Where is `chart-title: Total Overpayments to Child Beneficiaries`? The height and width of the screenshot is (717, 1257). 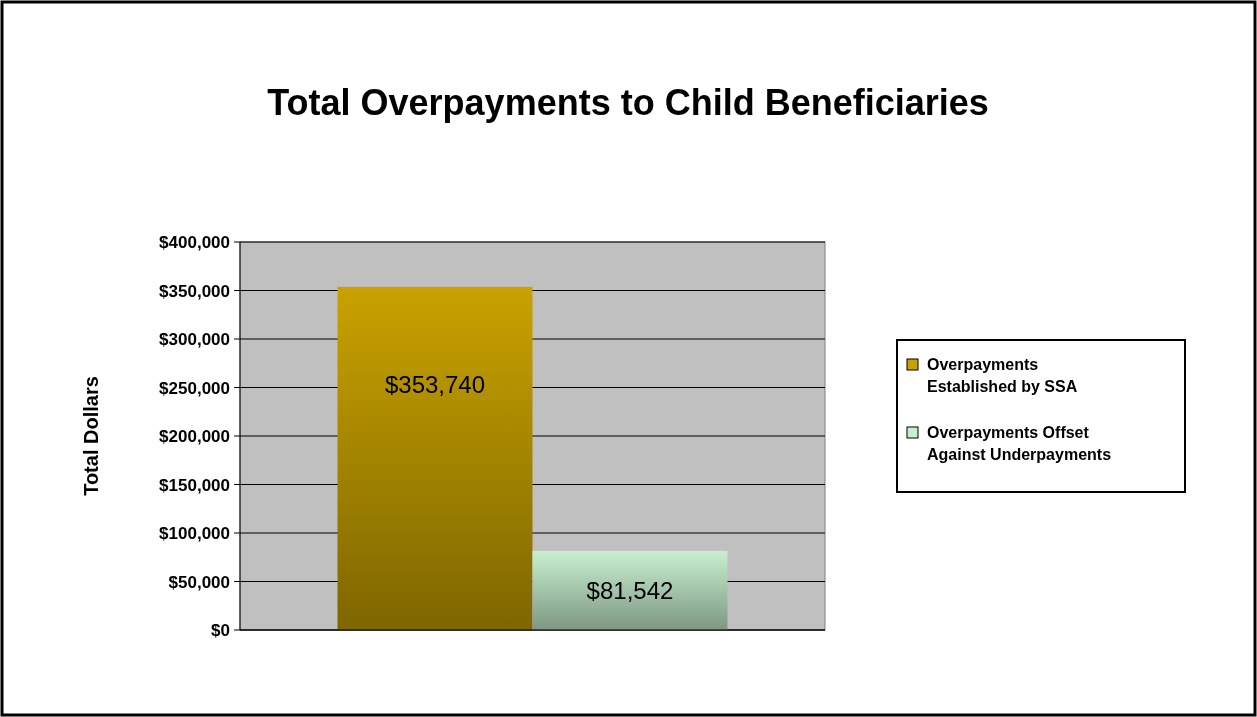
chart-title: Total Overpayments to Child Beneficiaries is located at coordinates (628, 102).